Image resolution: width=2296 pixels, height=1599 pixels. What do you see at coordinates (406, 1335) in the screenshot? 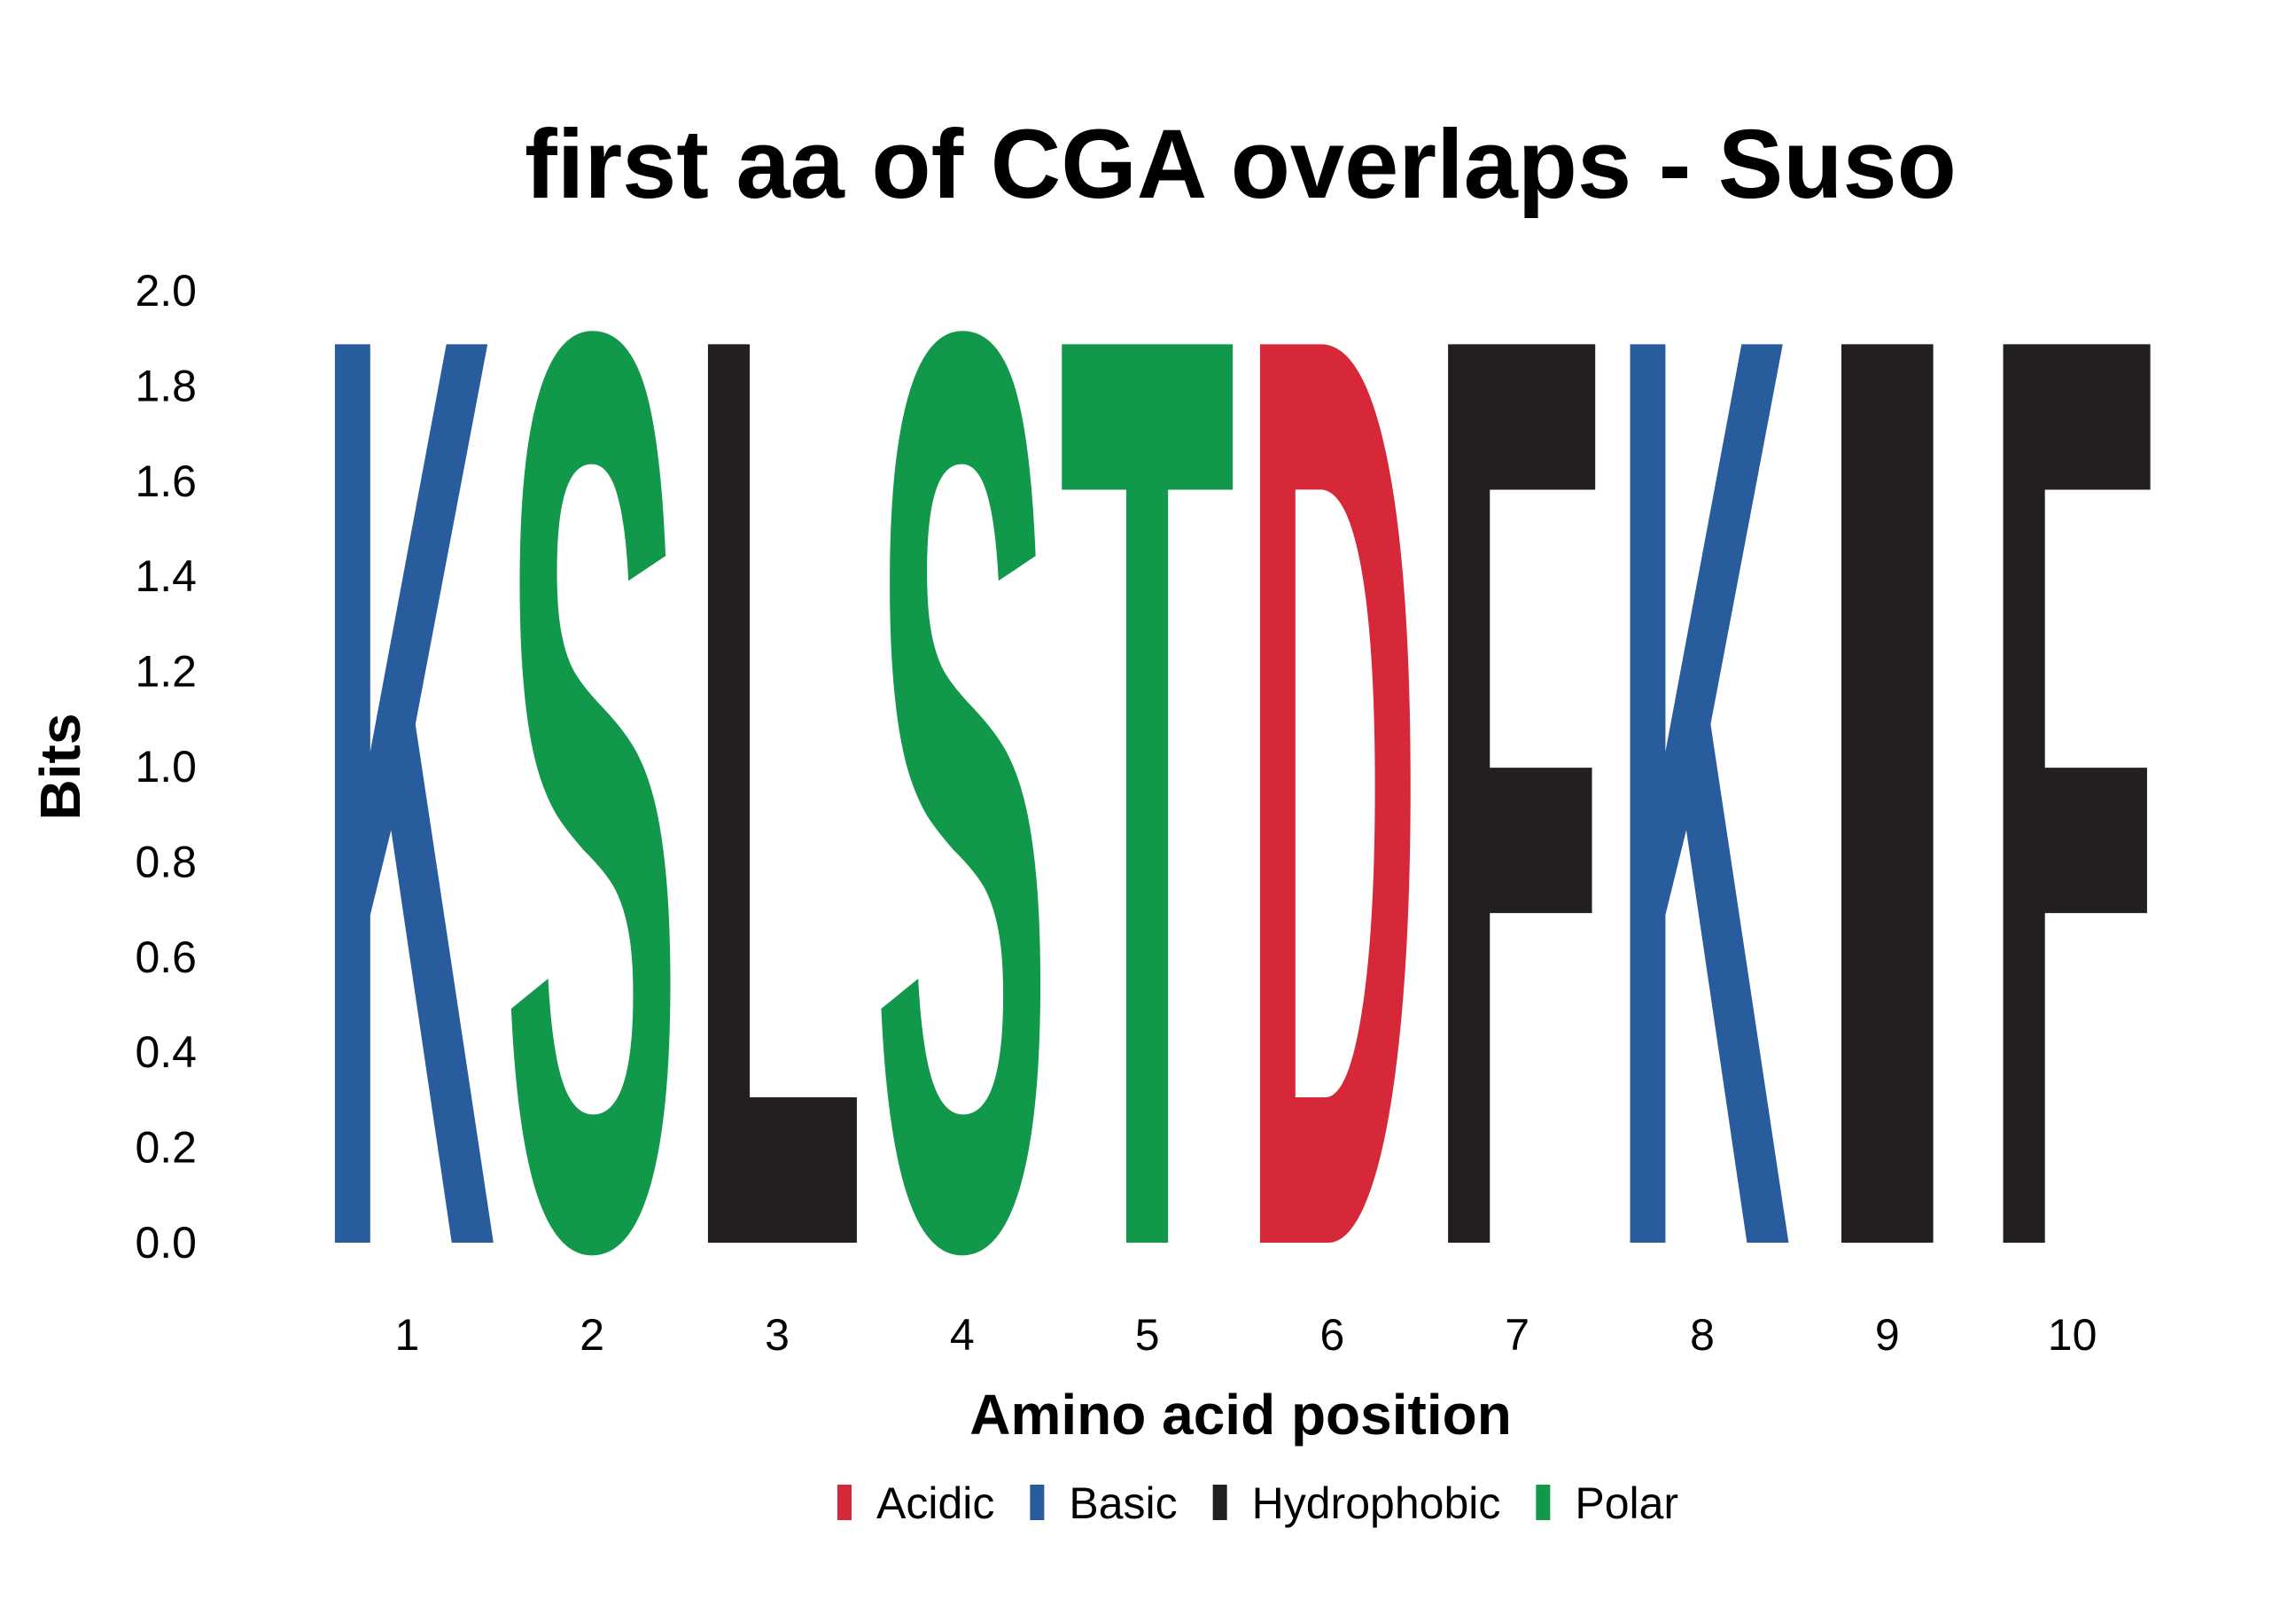
I see `x-tick-label: 1` at bounding box center [406, 1335].